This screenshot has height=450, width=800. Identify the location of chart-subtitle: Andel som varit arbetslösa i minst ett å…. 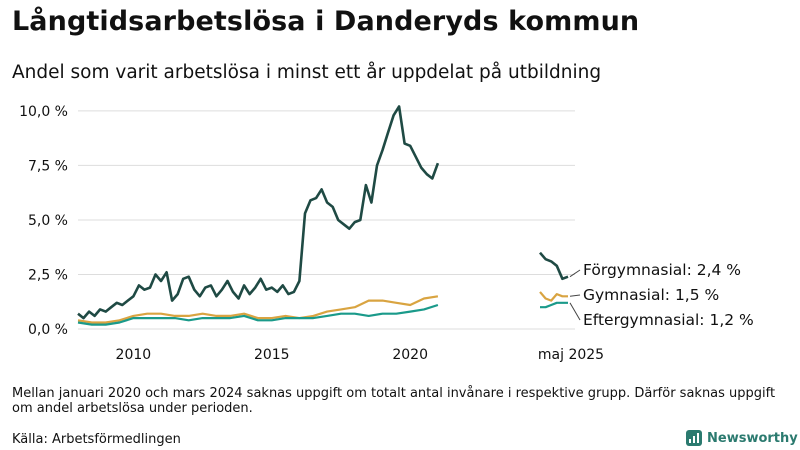
(307, 72).